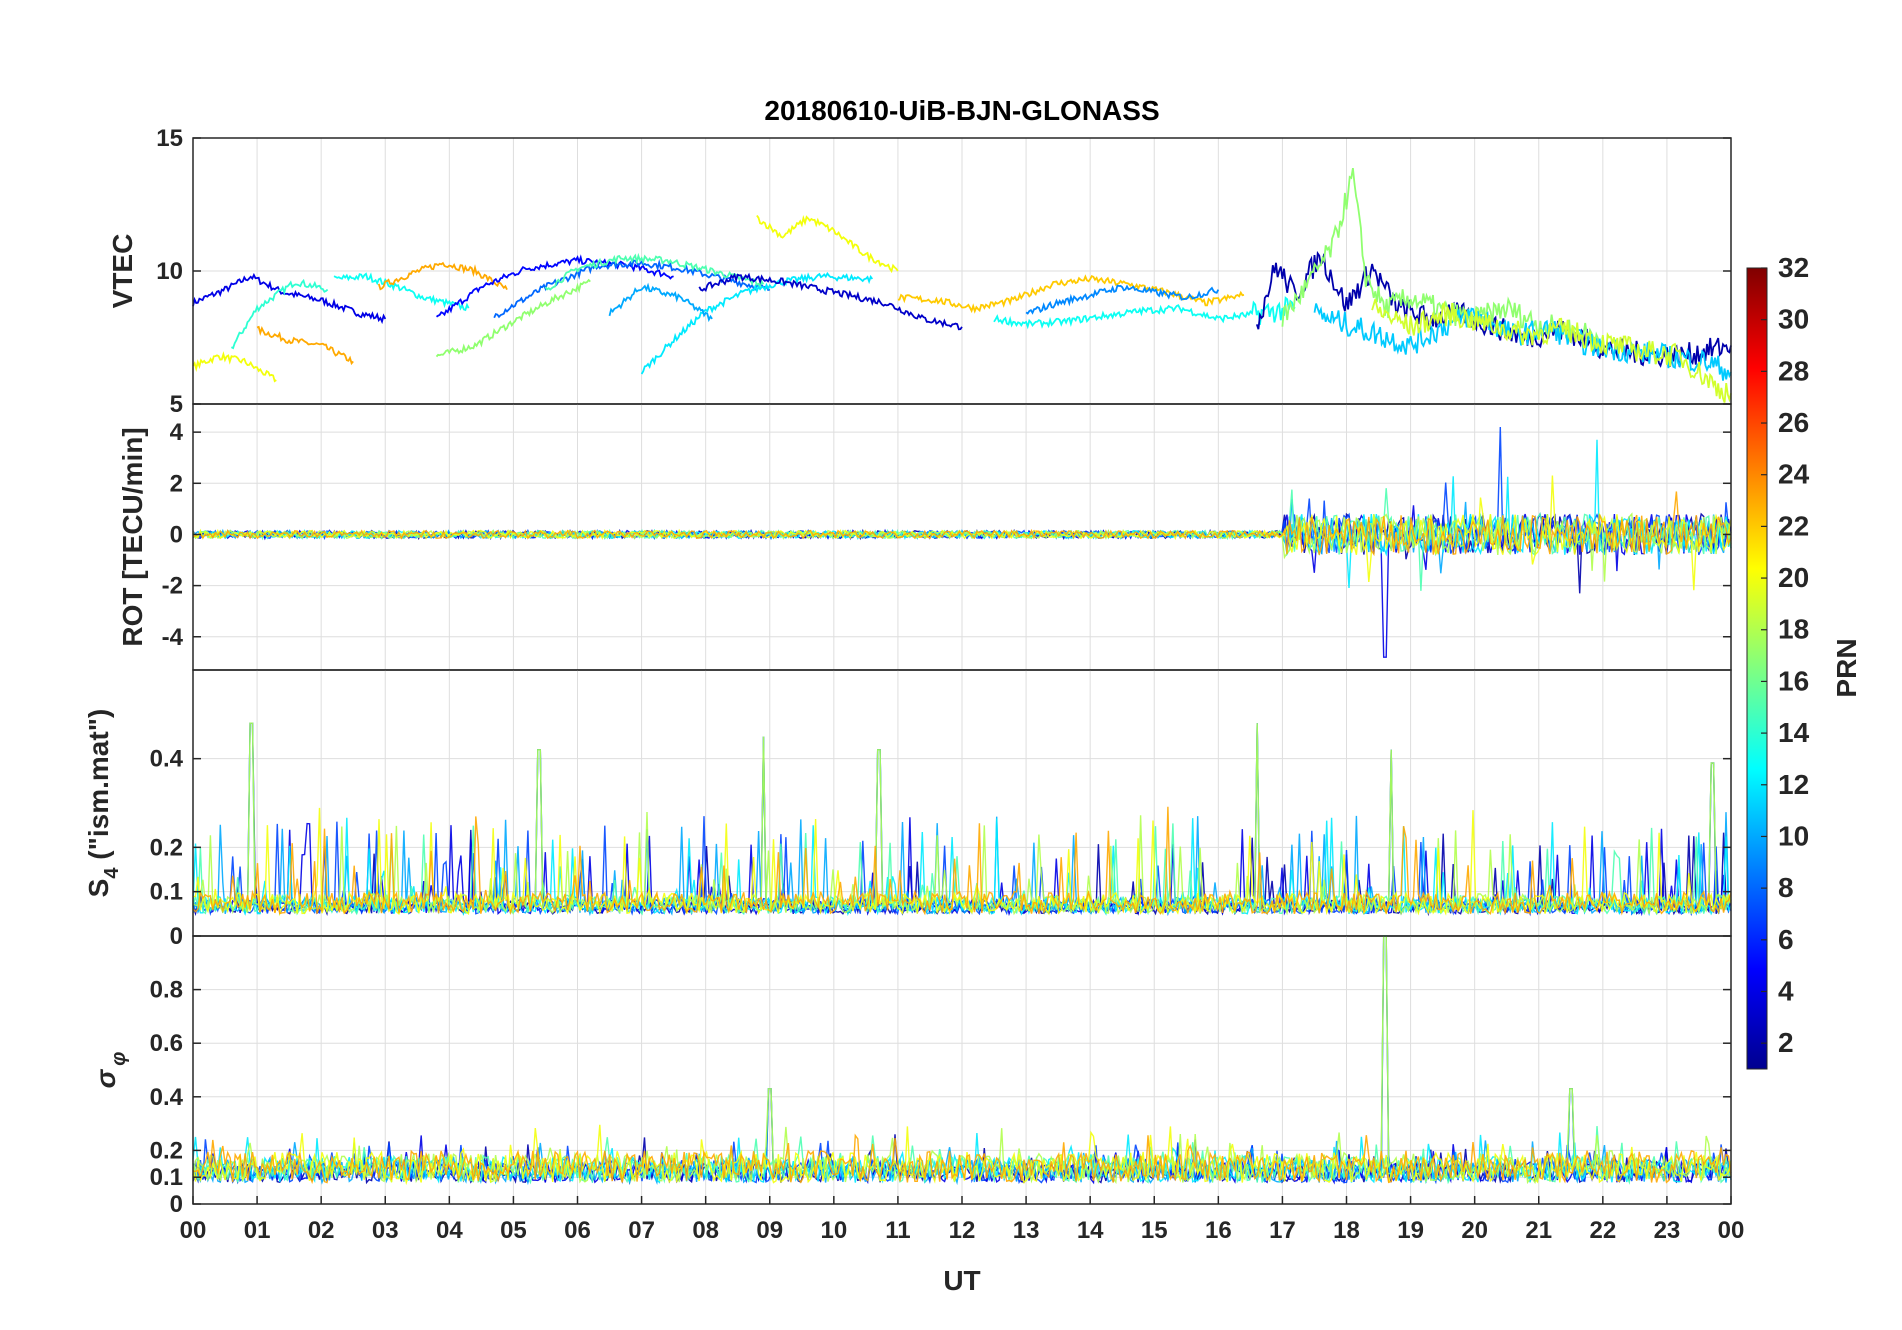 Image resolution: width=1902 pixels, height=1330 pixels. Describe the element at coordinates (961, 1280) in the screenshot. I see `x-axis-label: UT` at that location.